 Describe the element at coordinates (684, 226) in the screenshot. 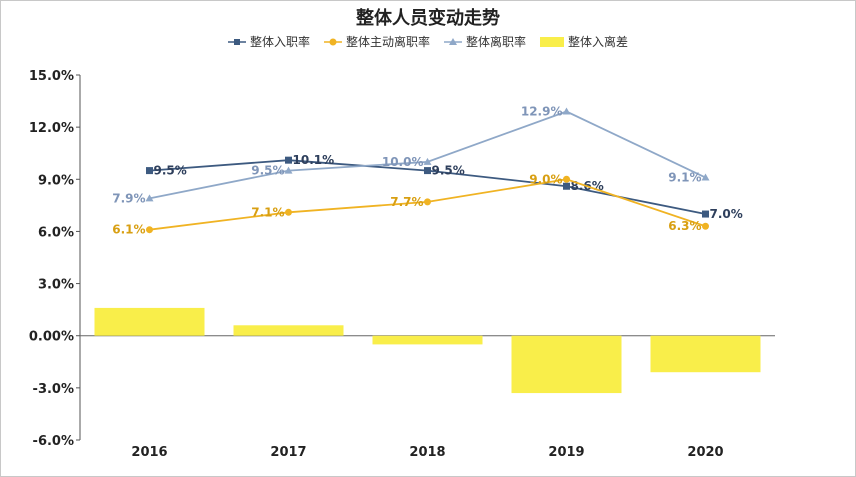

I see `data-label-voluntary-turnover: 6.3%` at that location.